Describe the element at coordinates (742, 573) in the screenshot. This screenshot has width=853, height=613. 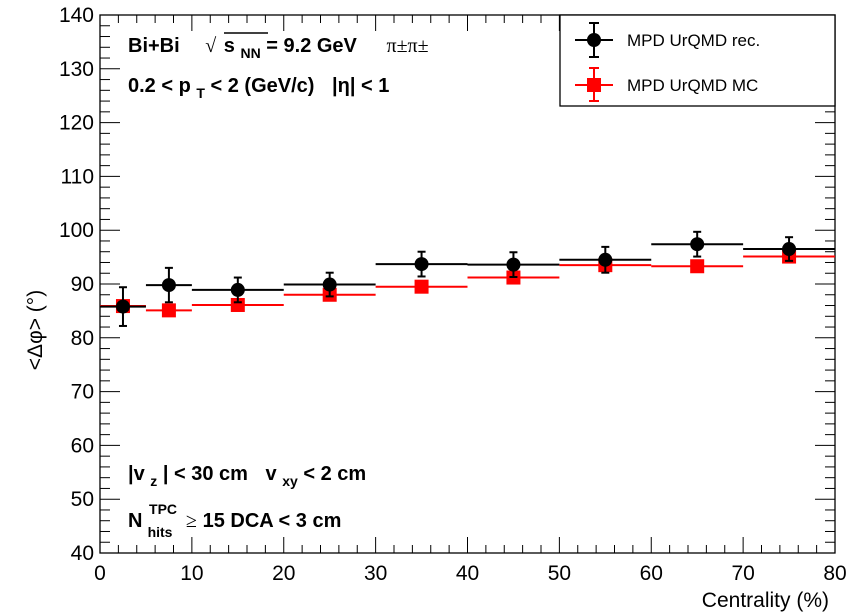
I see `x-tick-label: 70` at that location.